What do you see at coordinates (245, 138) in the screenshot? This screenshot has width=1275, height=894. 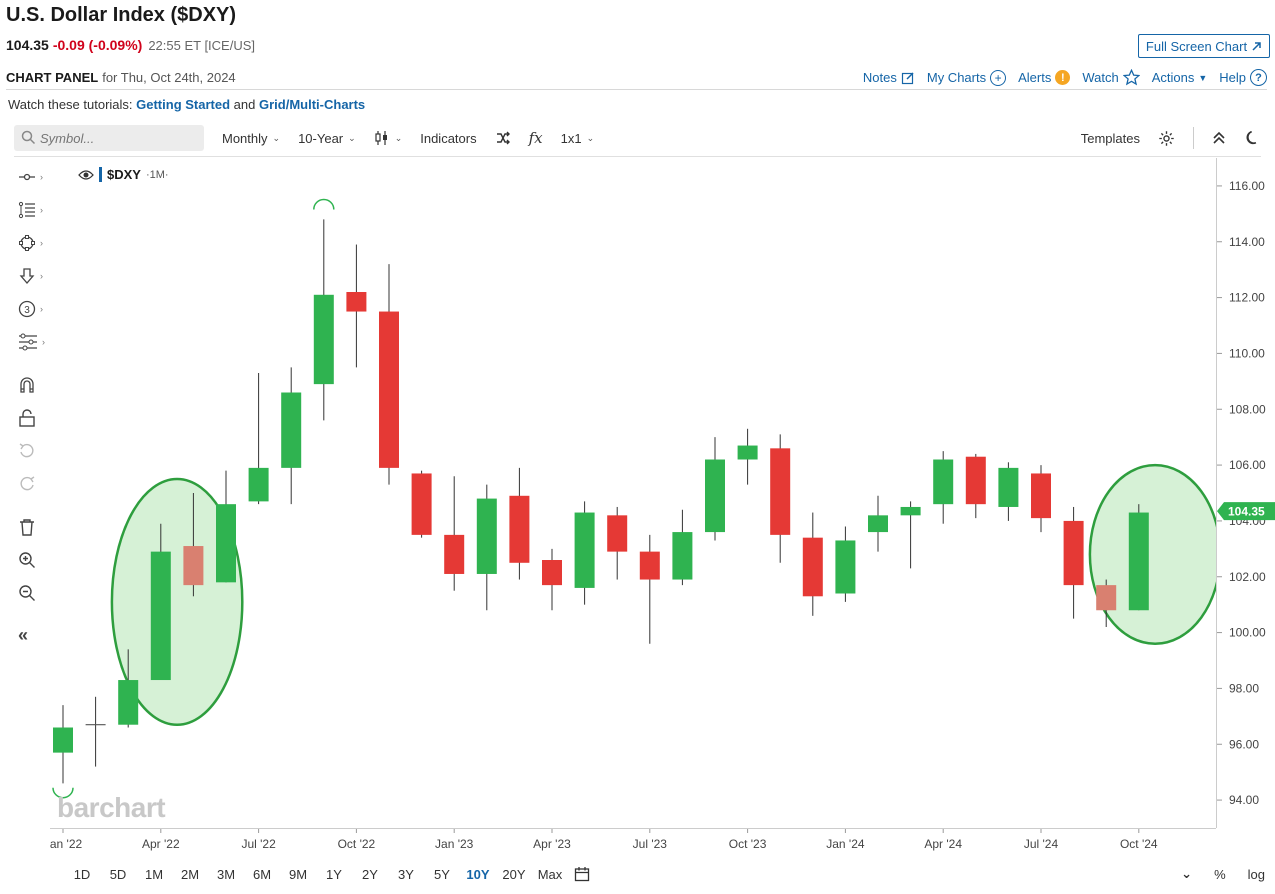 I see `period-label: Monthly` at bounding box center [245, 138].